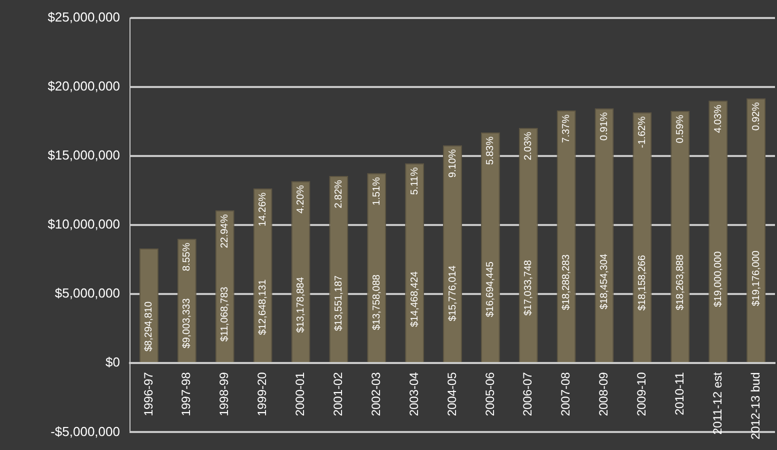  I want to click on data-label: $9,003,333, so click(187, 323).